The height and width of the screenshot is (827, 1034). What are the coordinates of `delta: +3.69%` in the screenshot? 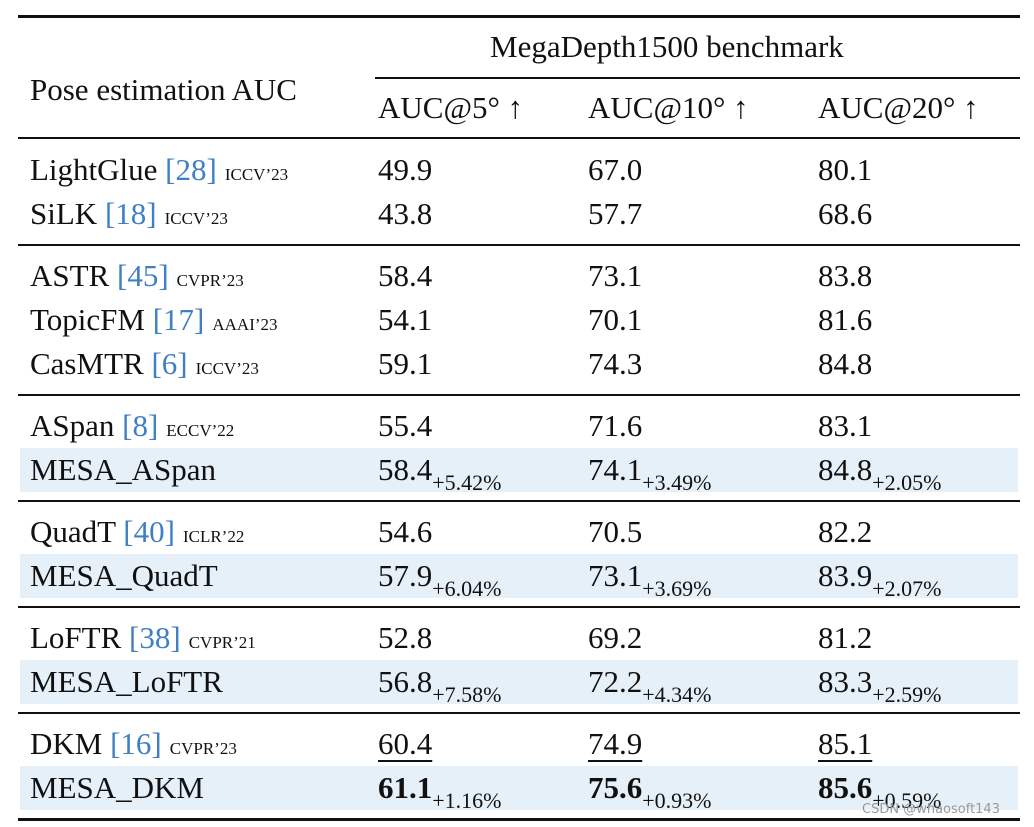 It's located at (677, 588).